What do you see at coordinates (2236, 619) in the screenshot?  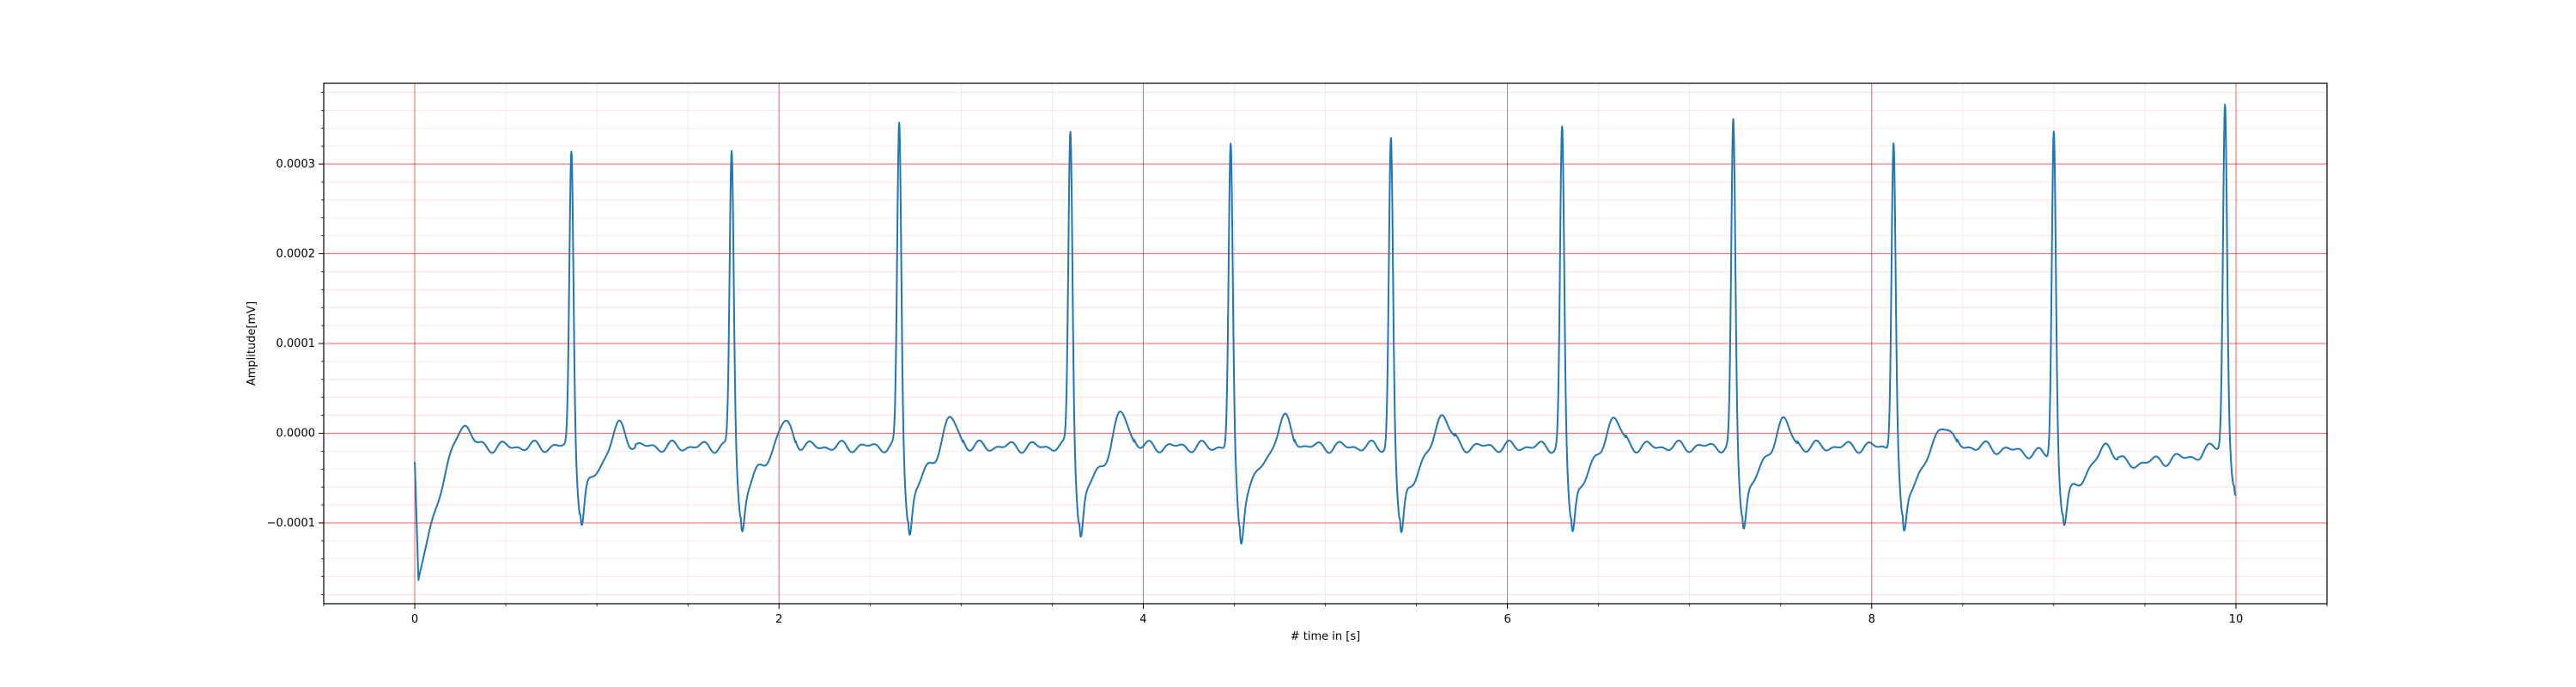 I see `x-tick-label: 10` at bounding box center [2236, 619].